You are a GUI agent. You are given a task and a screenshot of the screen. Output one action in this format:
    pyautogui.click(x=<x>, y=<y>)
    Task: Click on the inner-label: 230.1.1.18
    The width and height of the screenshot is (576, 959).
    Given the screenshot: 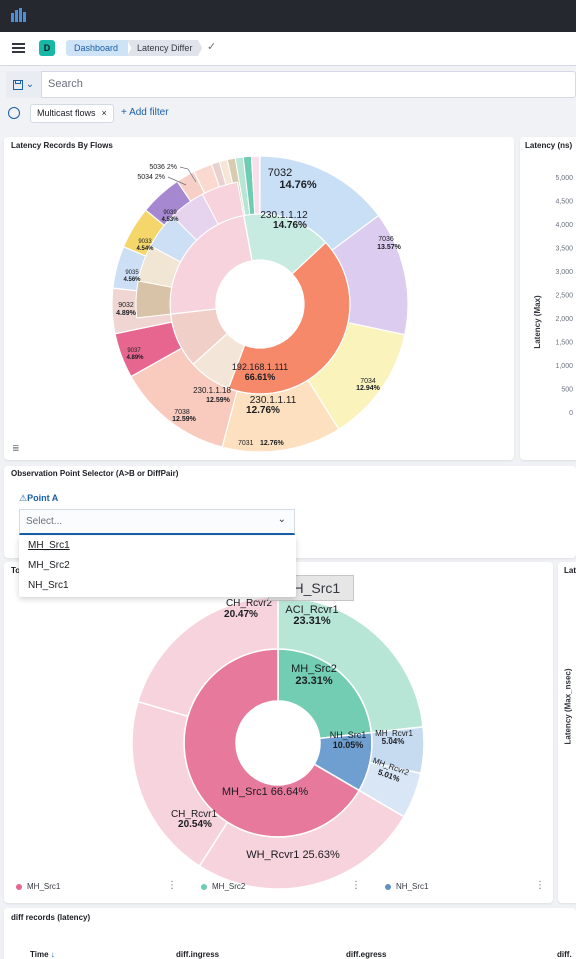 What is the action you would take?
    pyautogui.click(x=212, y=390)
    